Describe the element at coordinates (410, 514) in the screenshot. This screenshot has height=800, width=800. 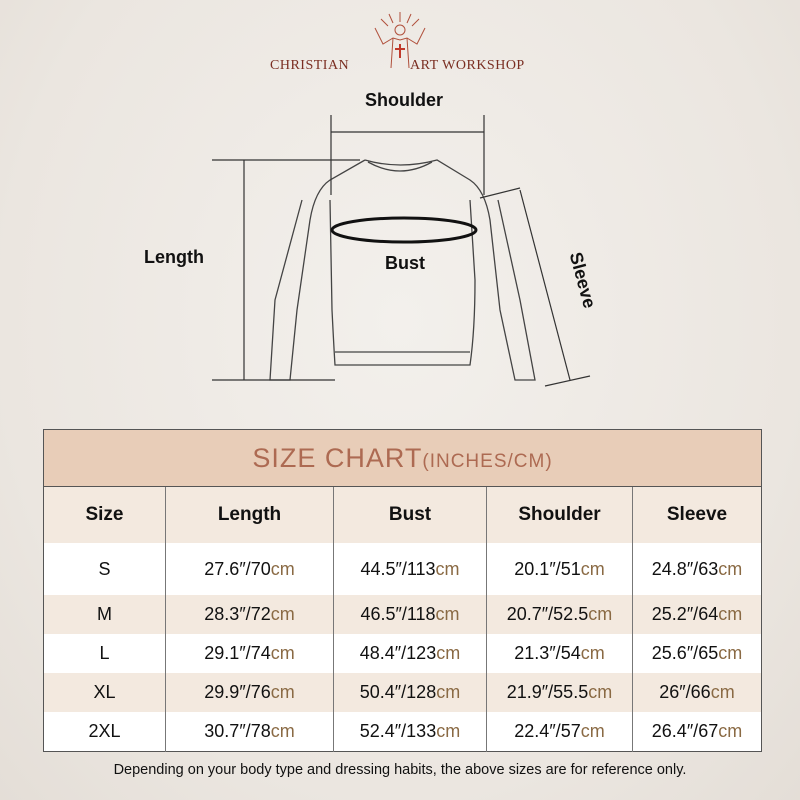
I see `column-header-bust: Bust` at that location.